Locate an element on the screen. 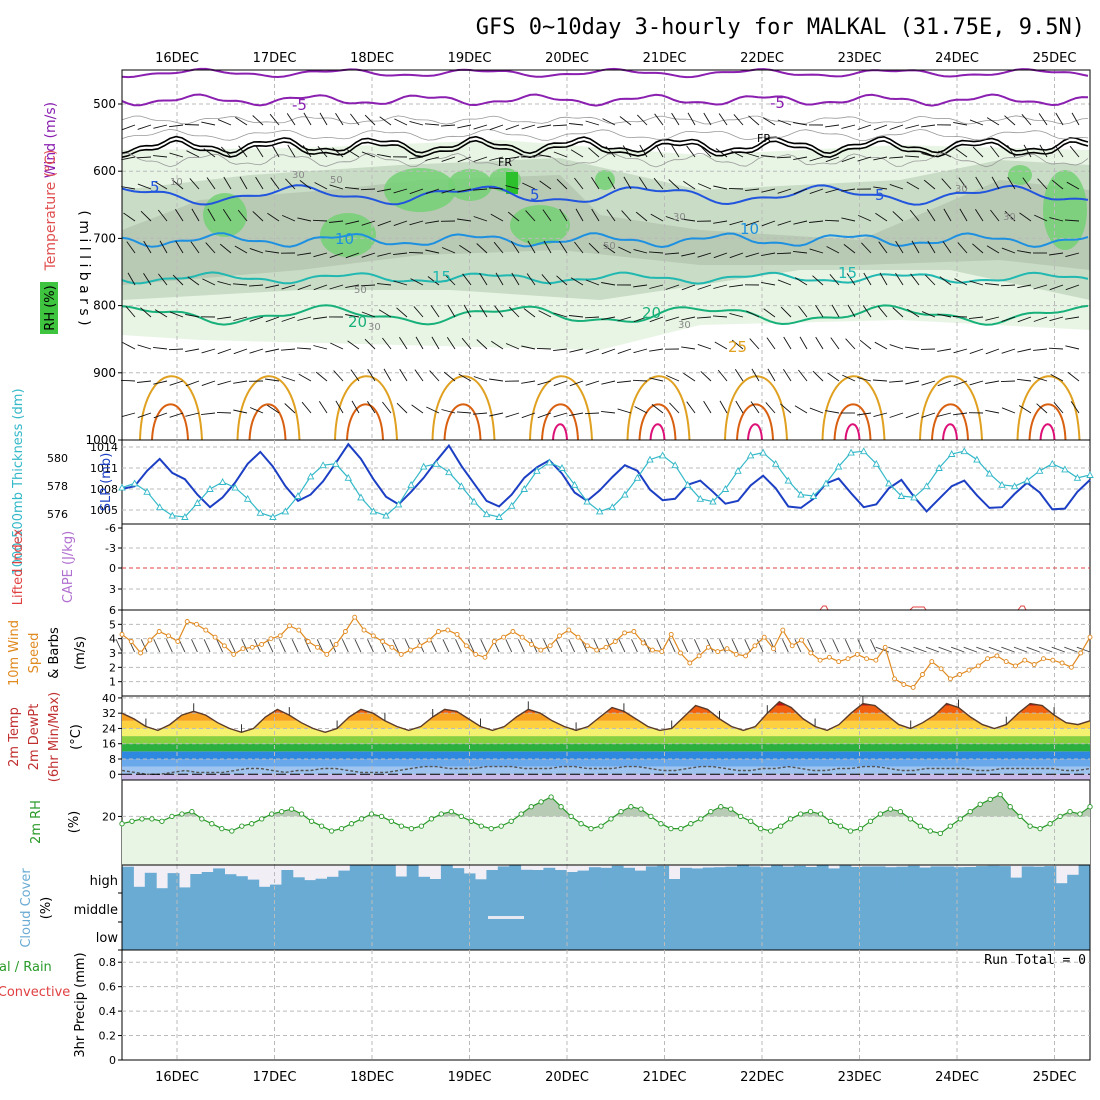  y-tick-label: 3 is located at coordinates (112, 653).